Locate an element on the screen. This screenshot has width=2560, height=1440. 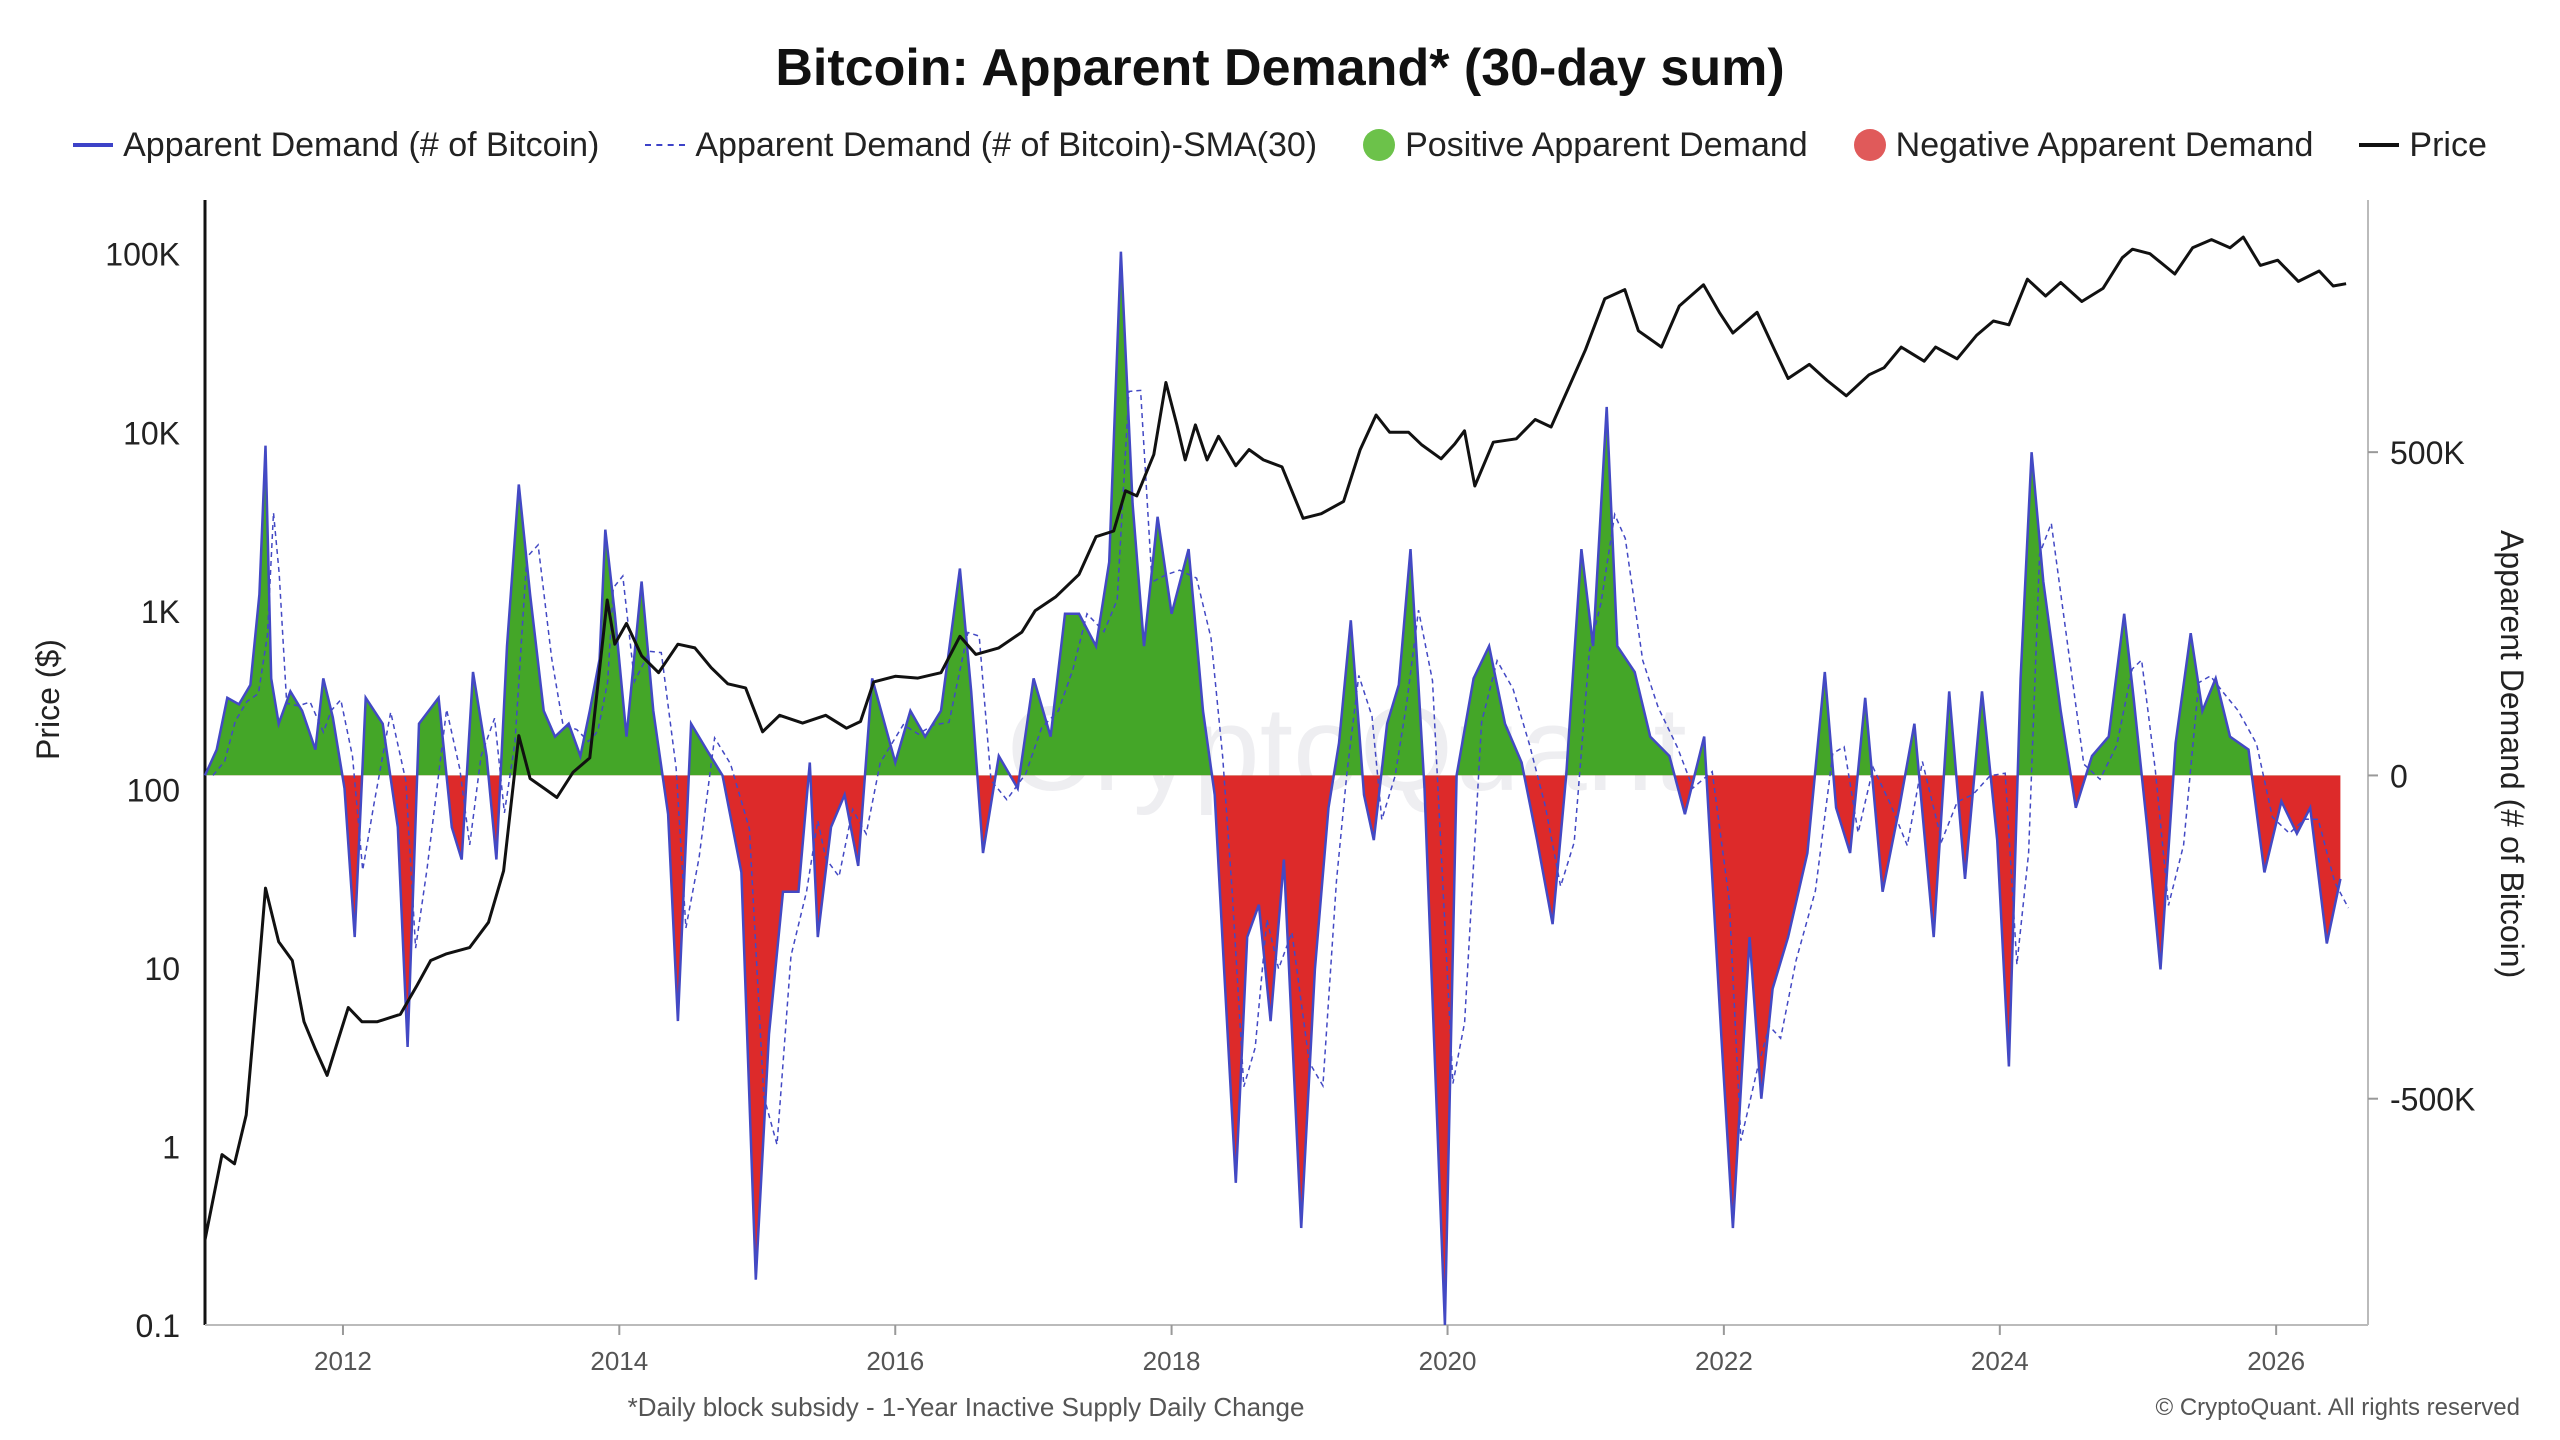
left-tick-label: 100 is located at coordinates (153, 790).